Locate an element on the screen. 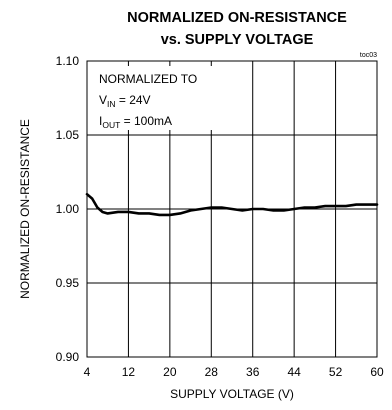 Image resolution: width=392 pixels, height=410 pixels. y-tick-labels: 0.90 0.95 1.00 1.05 1.10 is located at coordinates (68, 209).